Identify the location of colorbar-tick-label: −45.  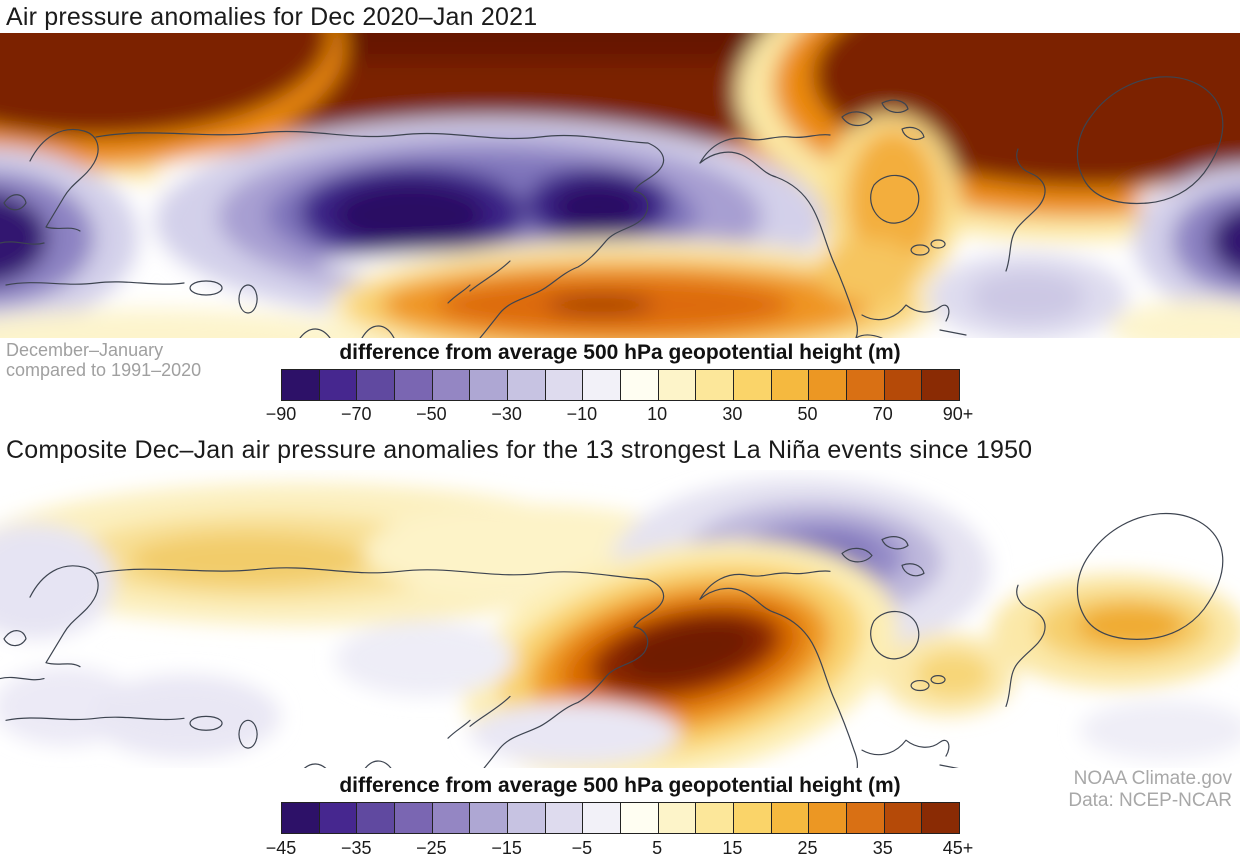
(281, 848).